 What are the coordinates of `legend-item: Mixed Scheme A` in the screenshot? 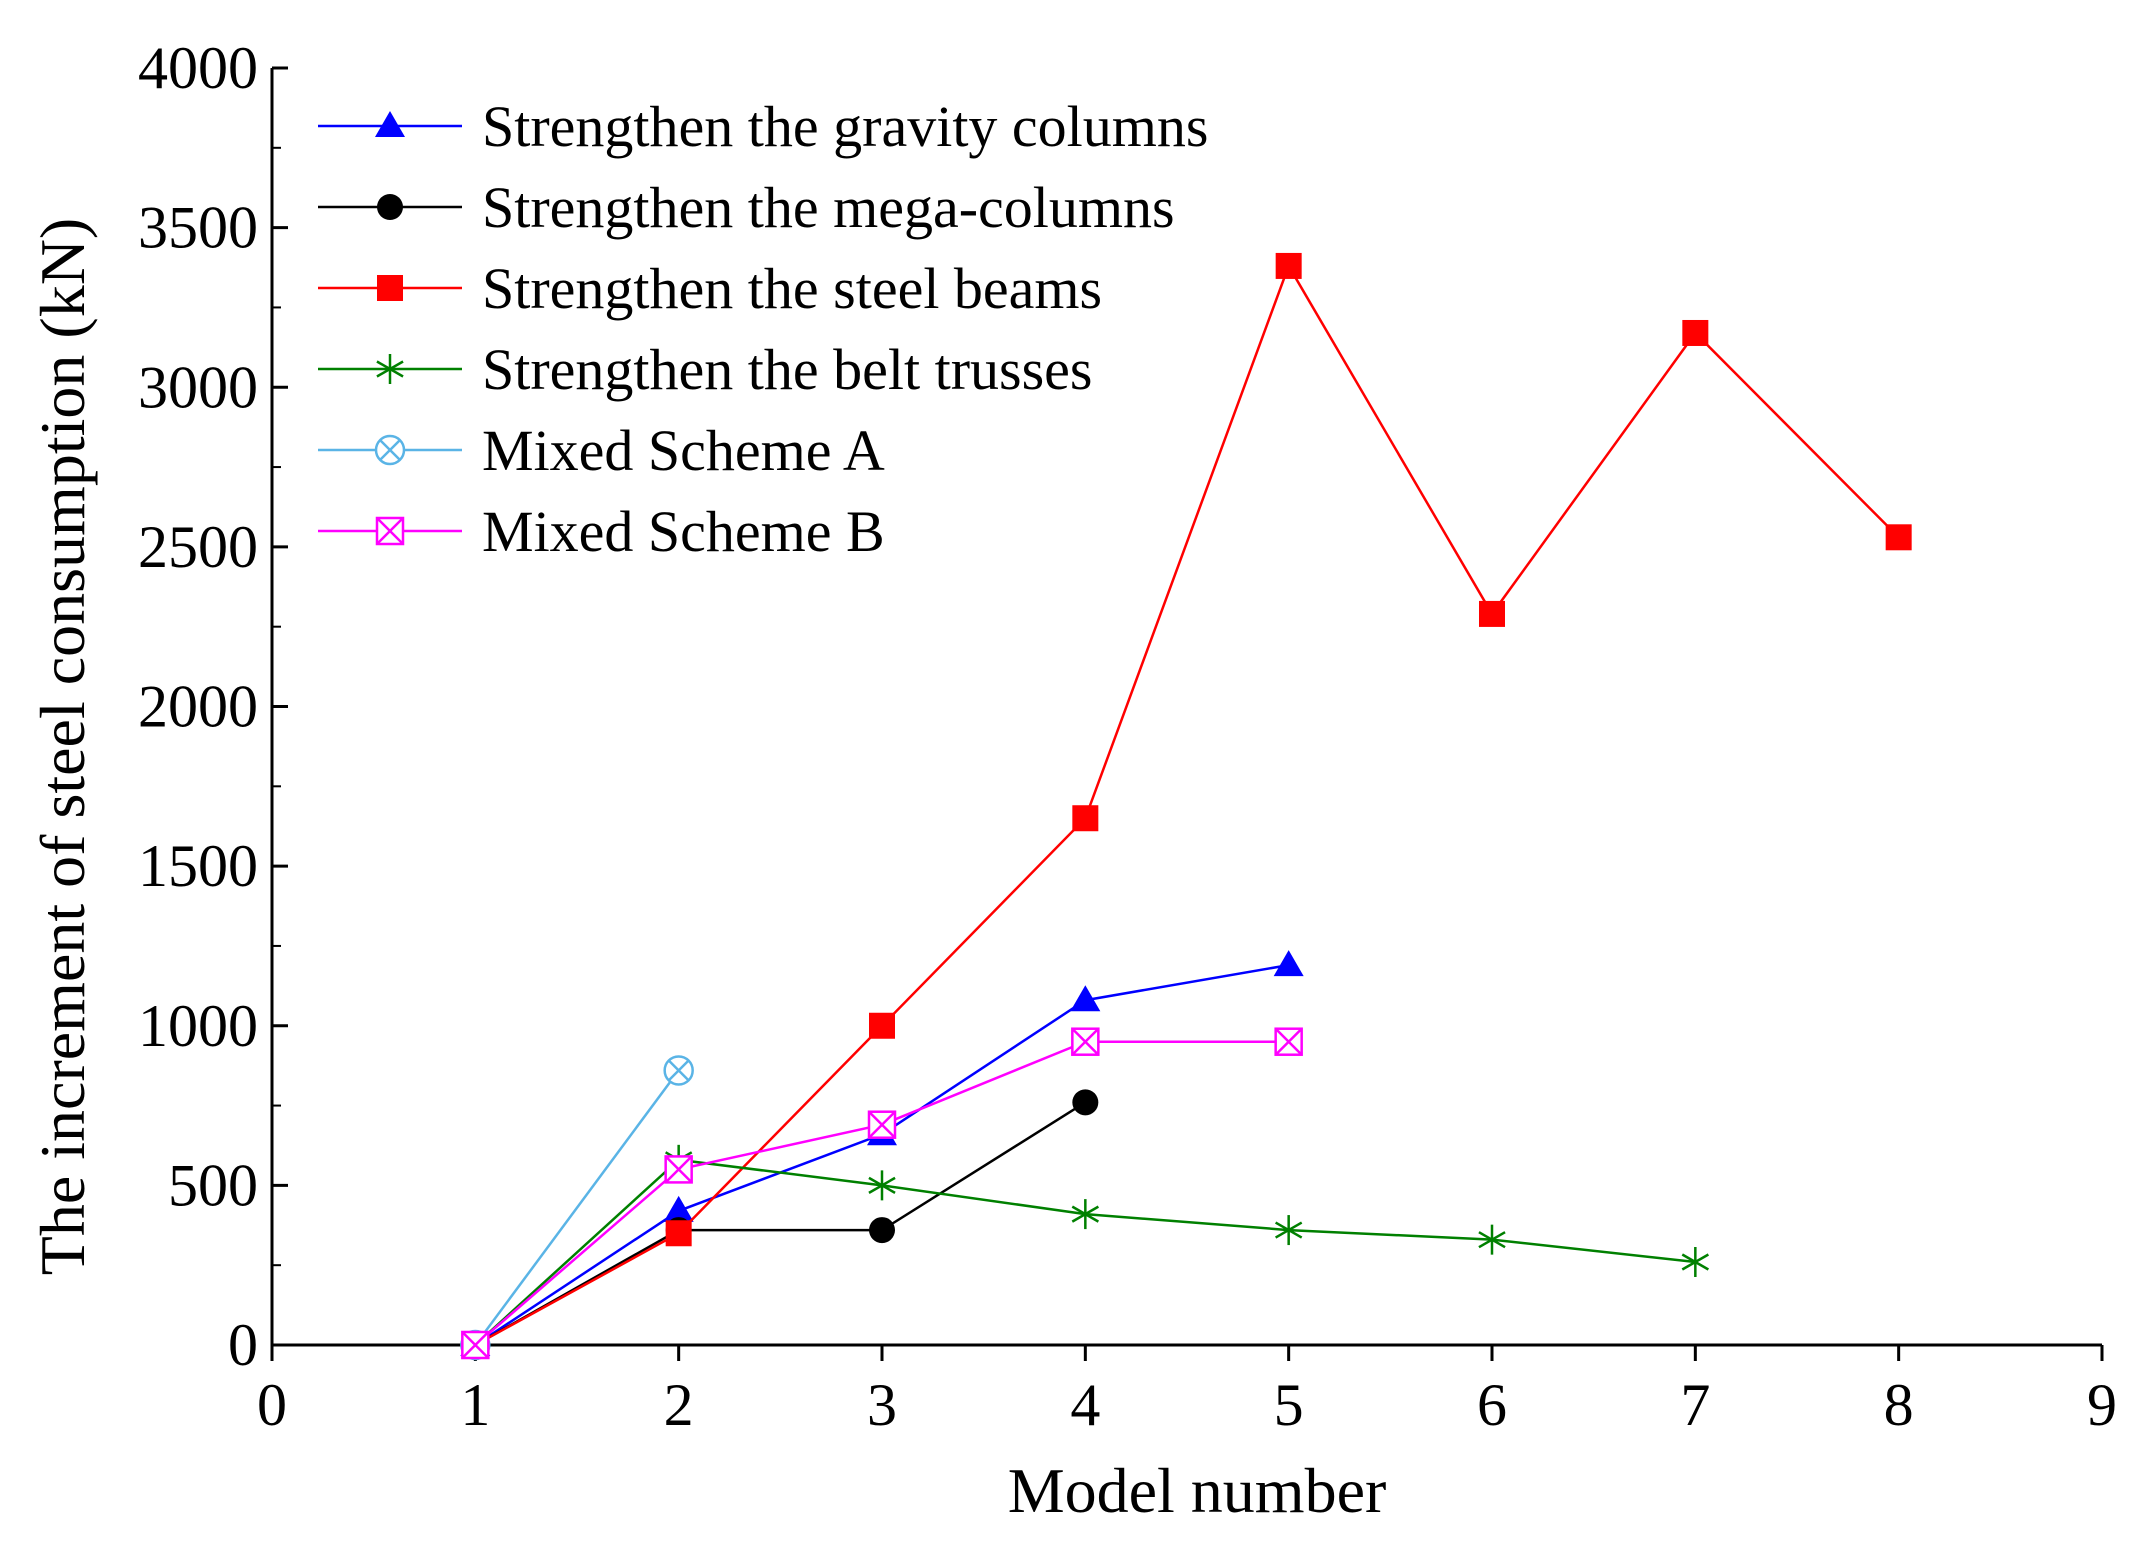 It's located at (601, 450).